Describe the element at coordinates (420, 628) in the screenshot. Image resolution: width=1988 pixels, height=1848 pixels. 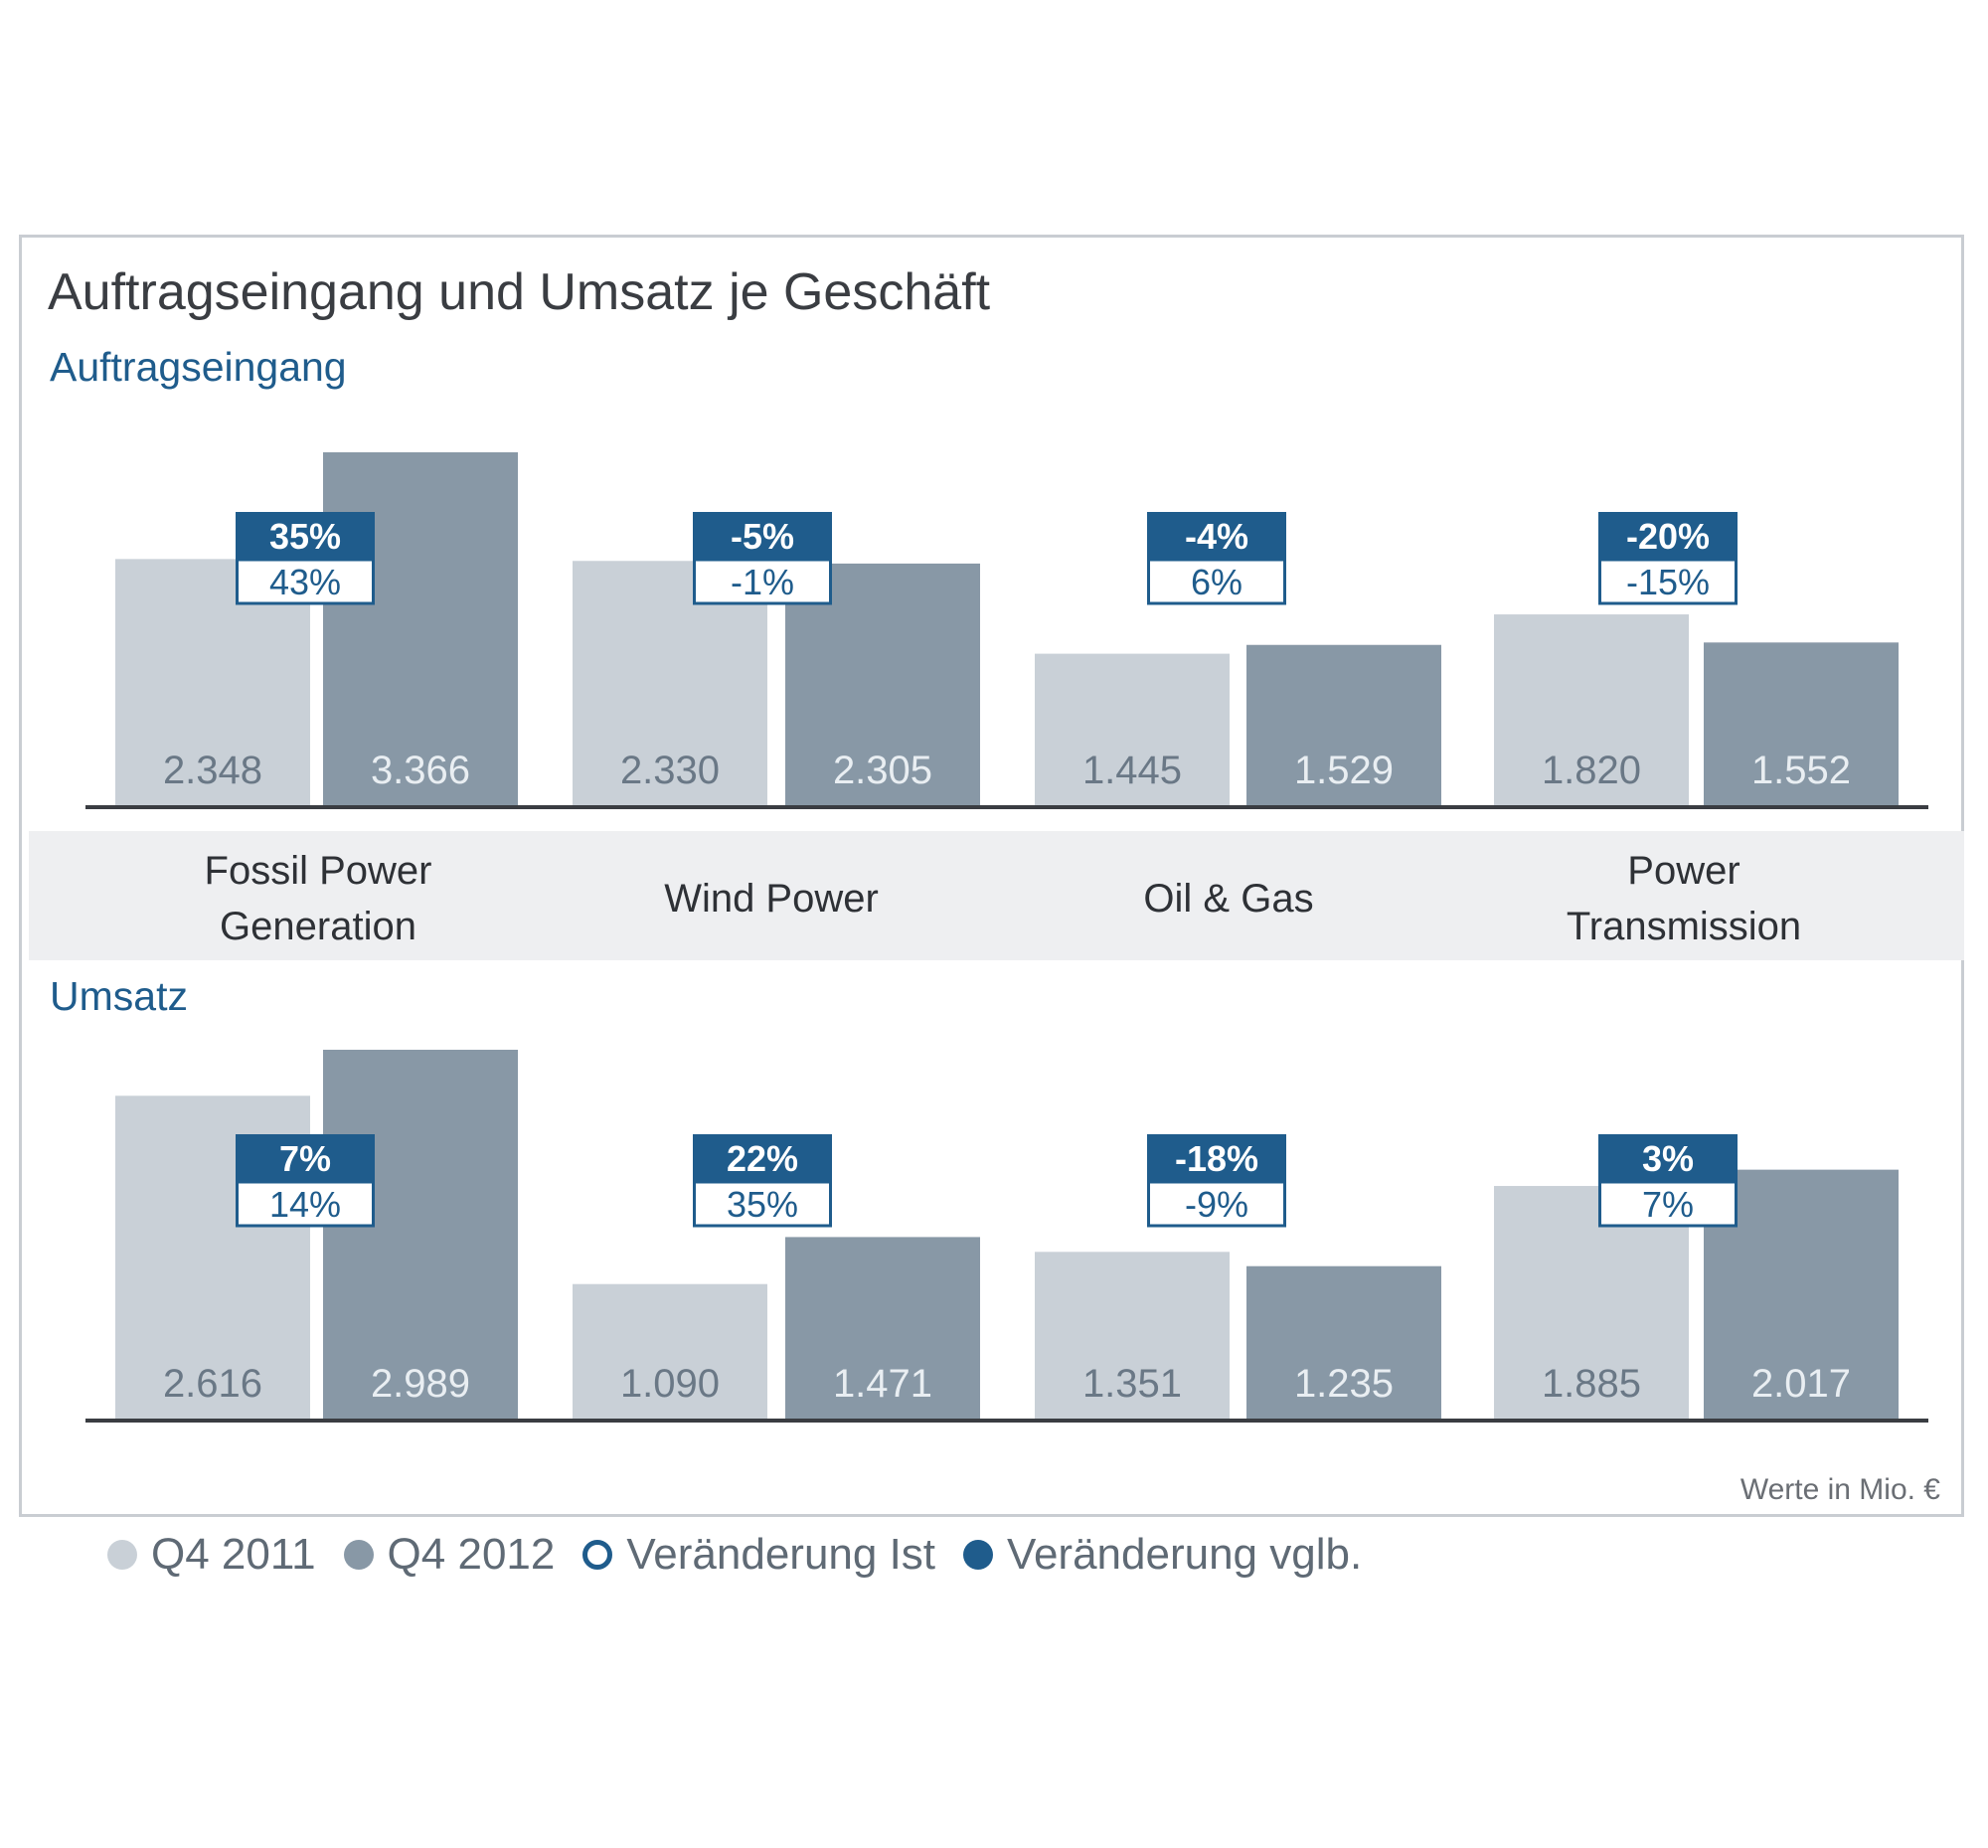
I see `auftragseingang-bar-fossil-power-generation-q4-2012` at that location.